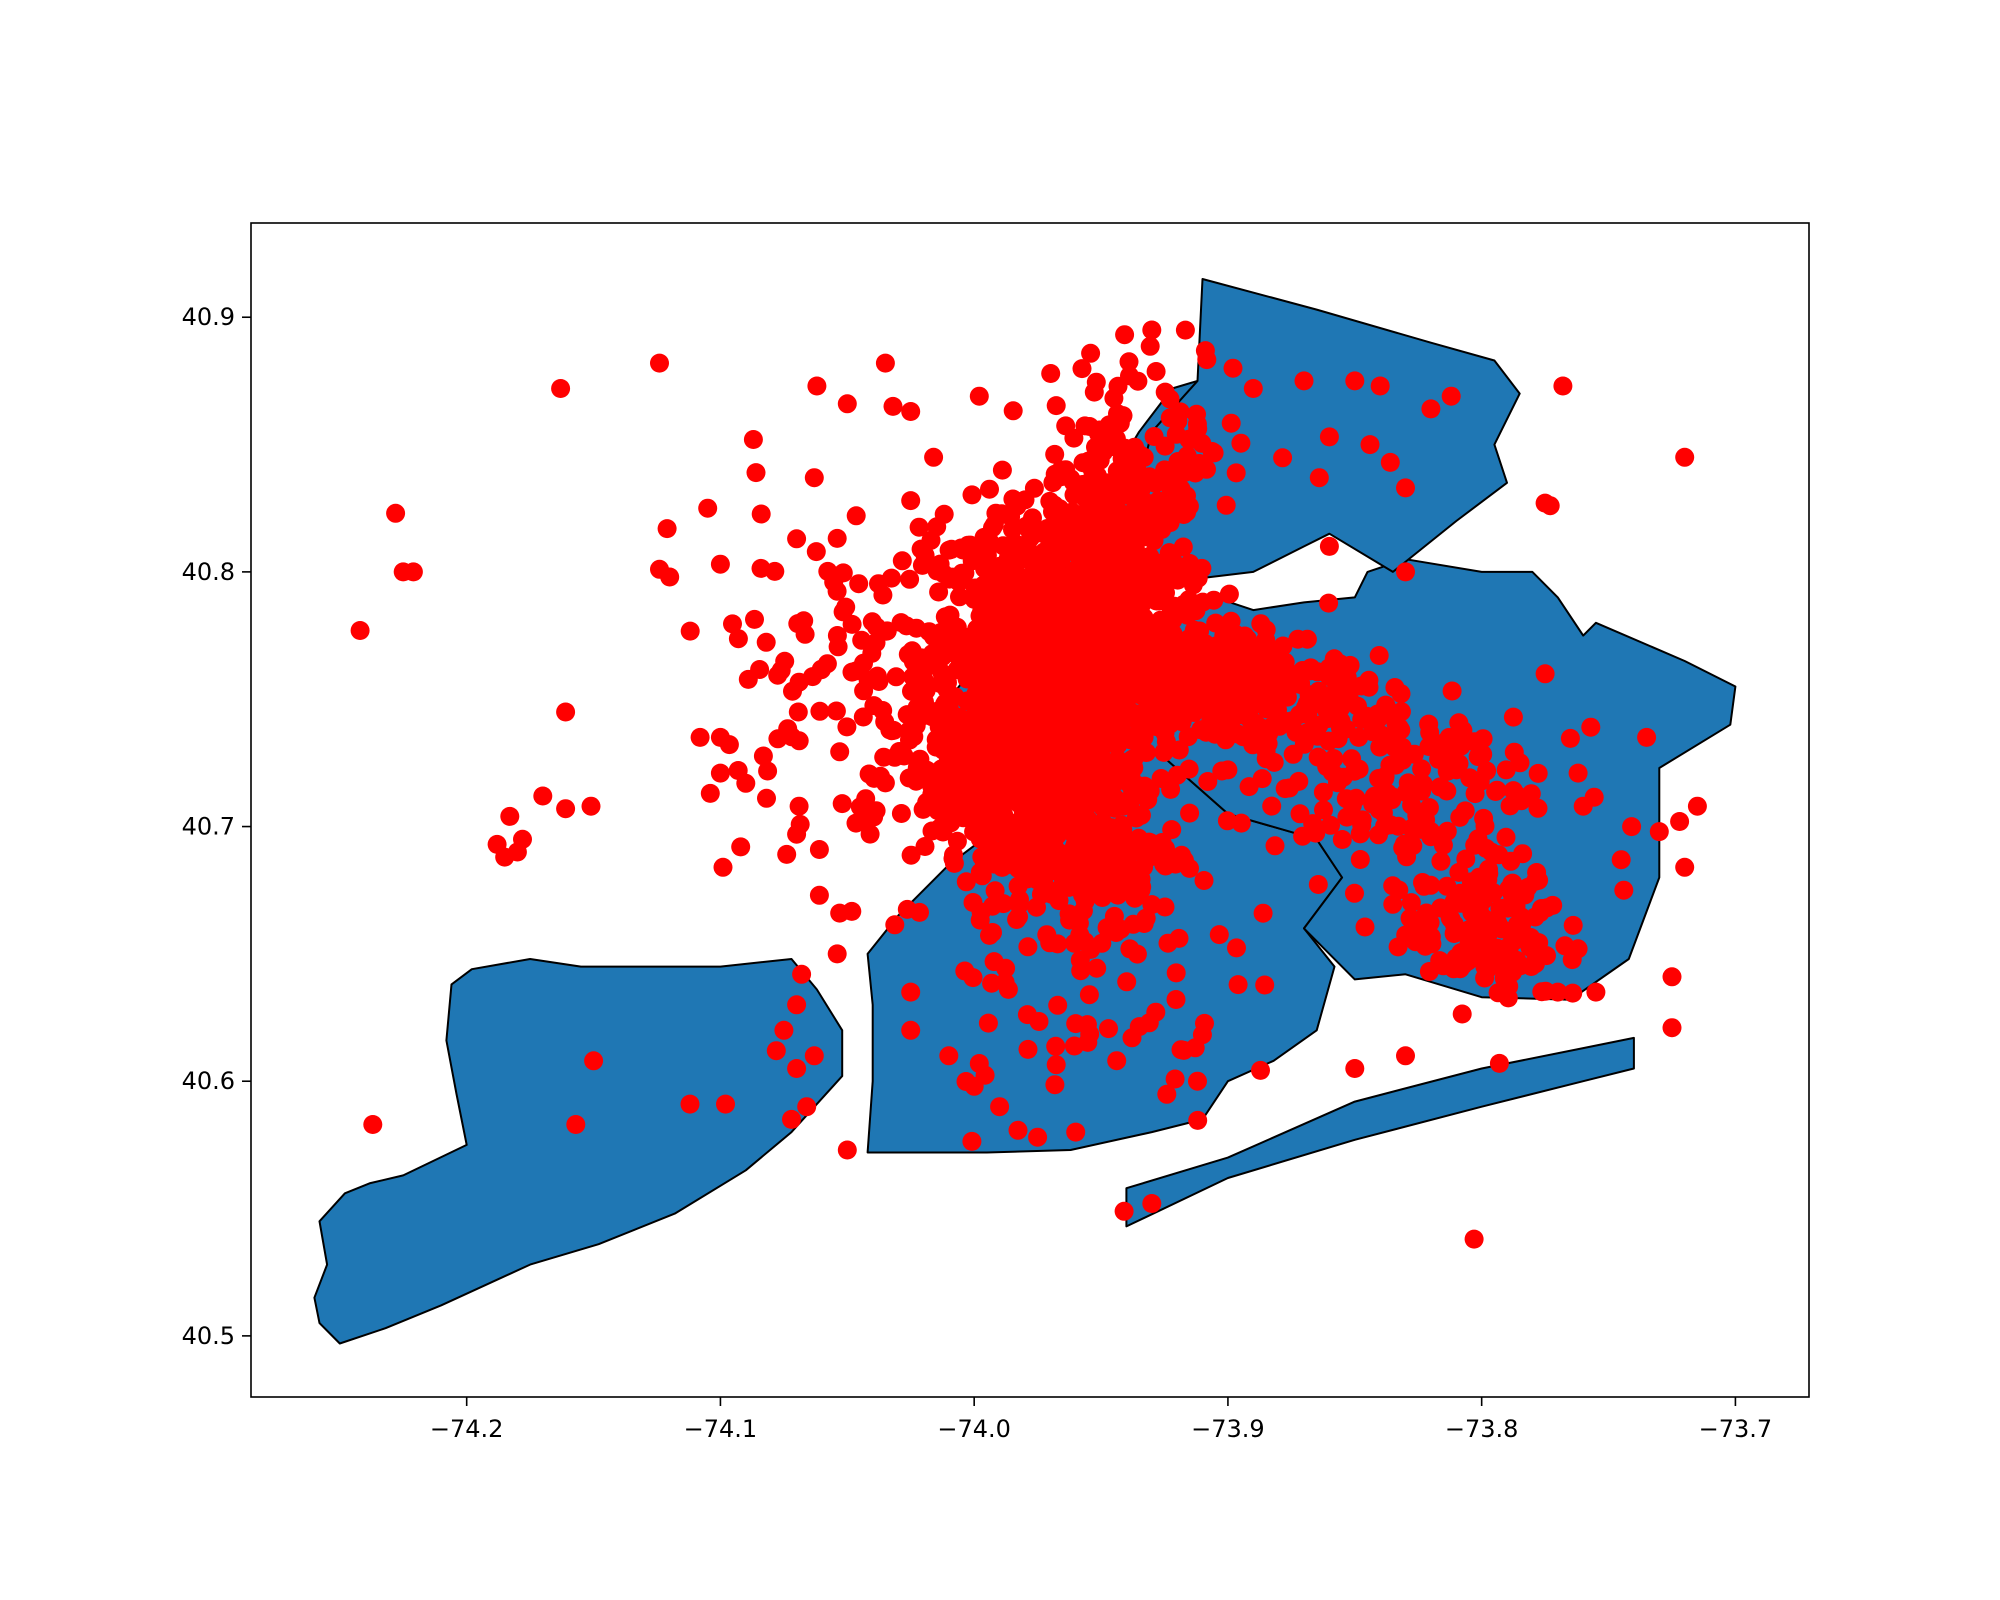 This screenshot has width=2000, height=1600. I want to click on y-tick-label: 40.7, so click(208, 827).